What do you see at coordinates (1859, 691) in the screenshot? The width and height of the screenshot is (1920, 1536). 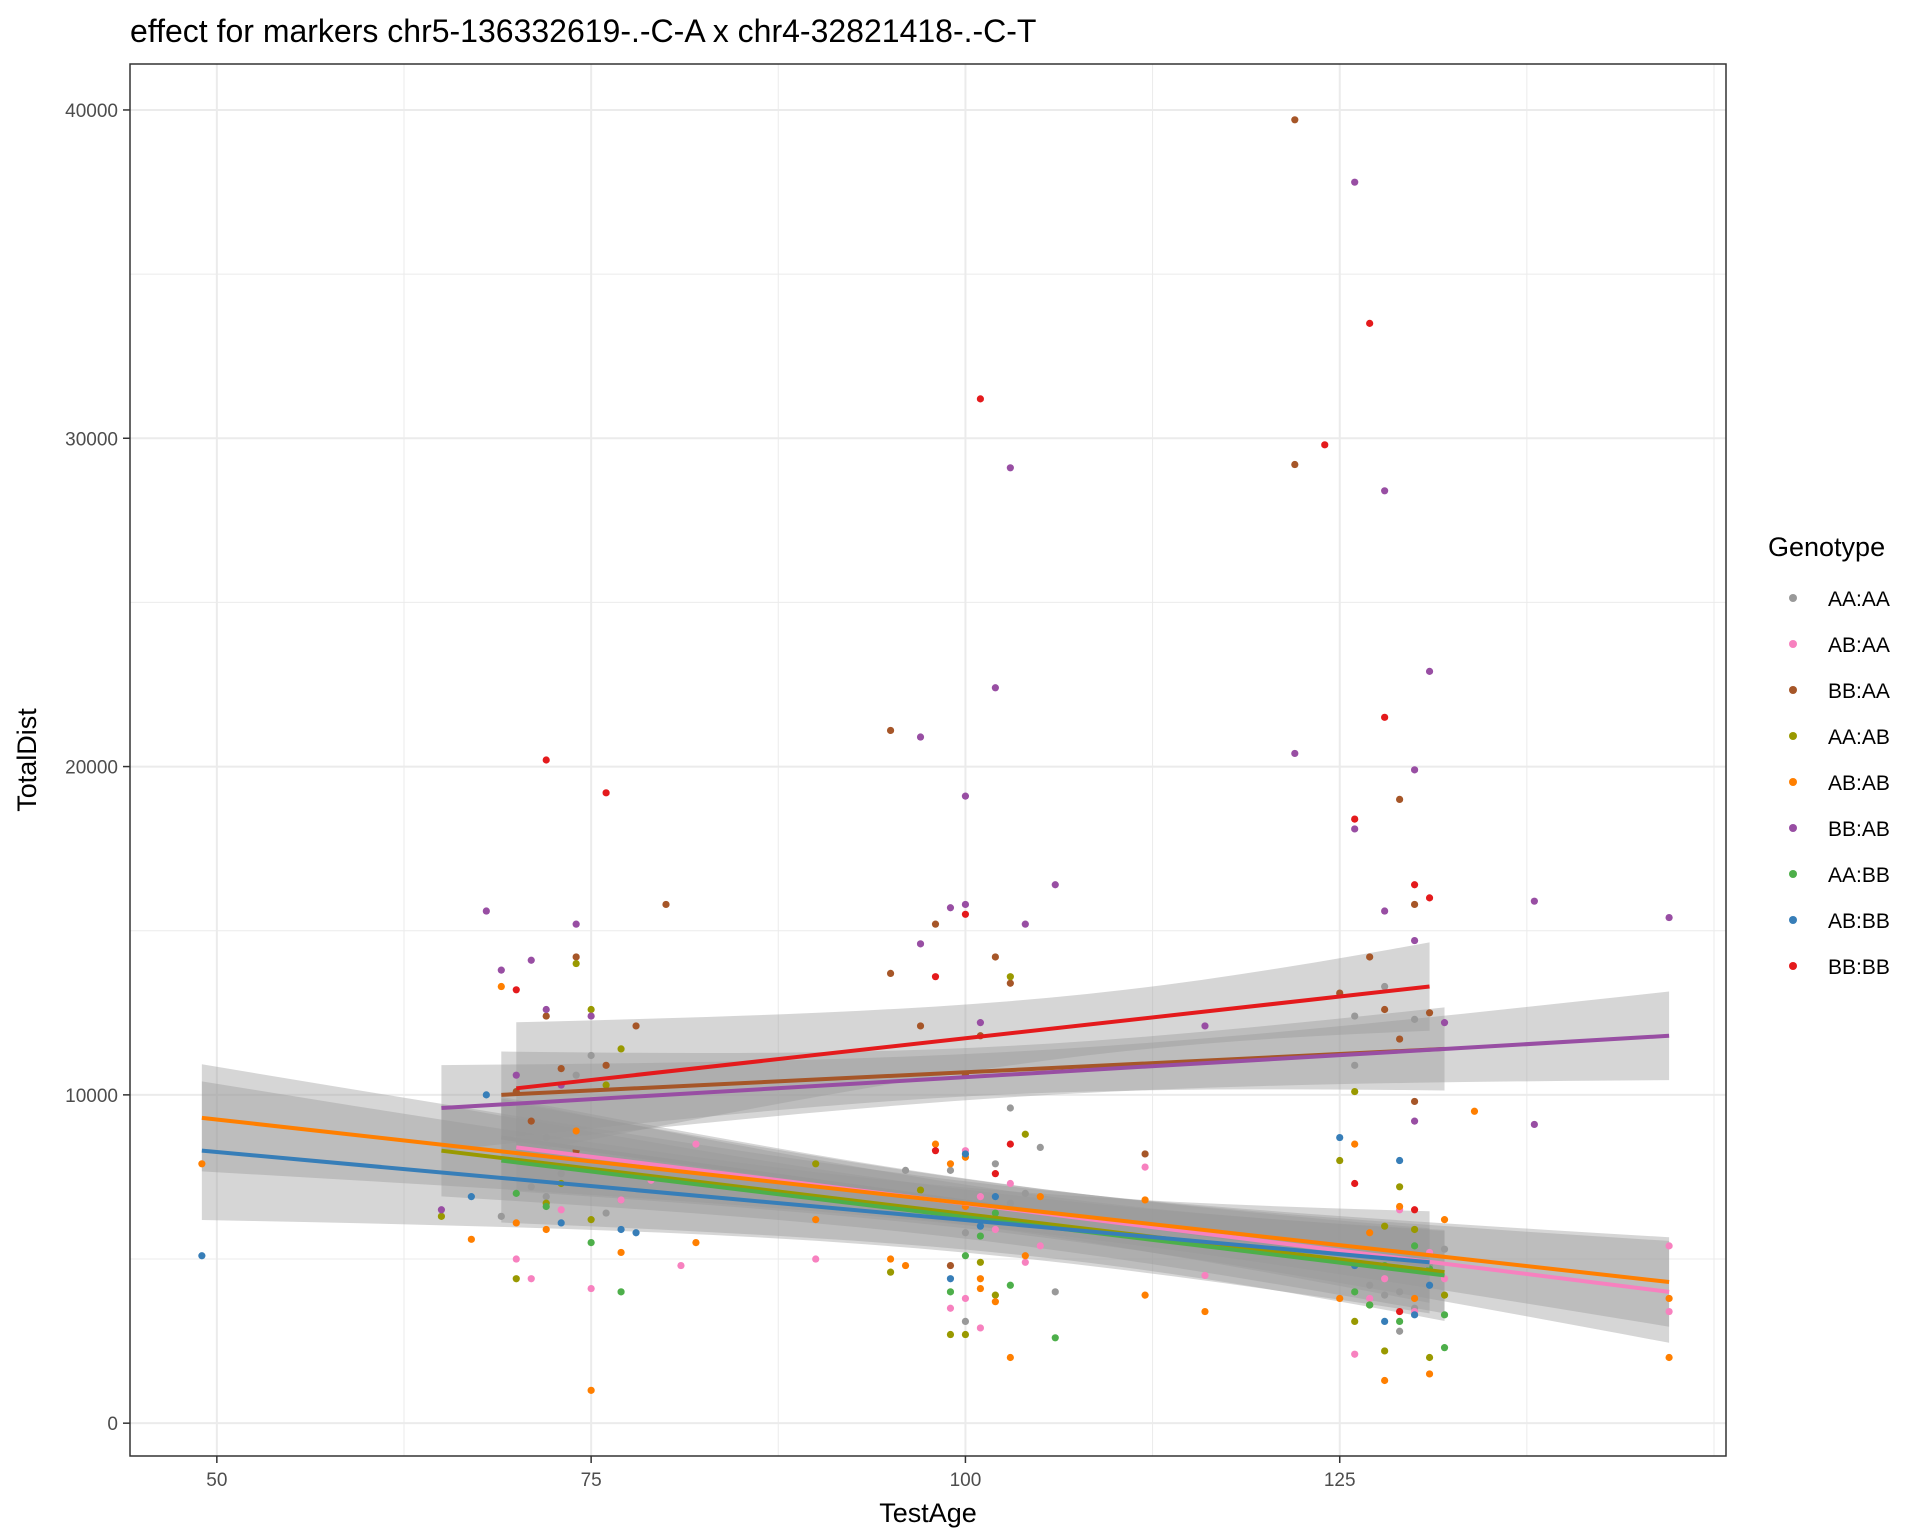 I see `legend-label: BB:AA` at bounding box center [1859, 691].